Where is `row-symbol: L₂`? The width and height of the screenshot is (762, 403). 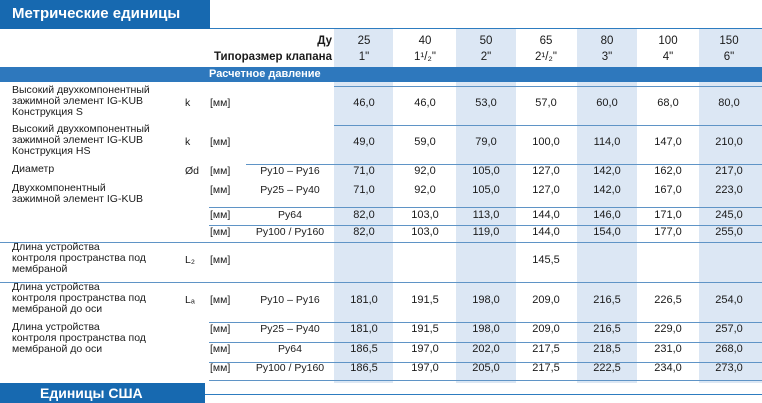 row-symbol: L₂ is located at coordinates (190, 260).